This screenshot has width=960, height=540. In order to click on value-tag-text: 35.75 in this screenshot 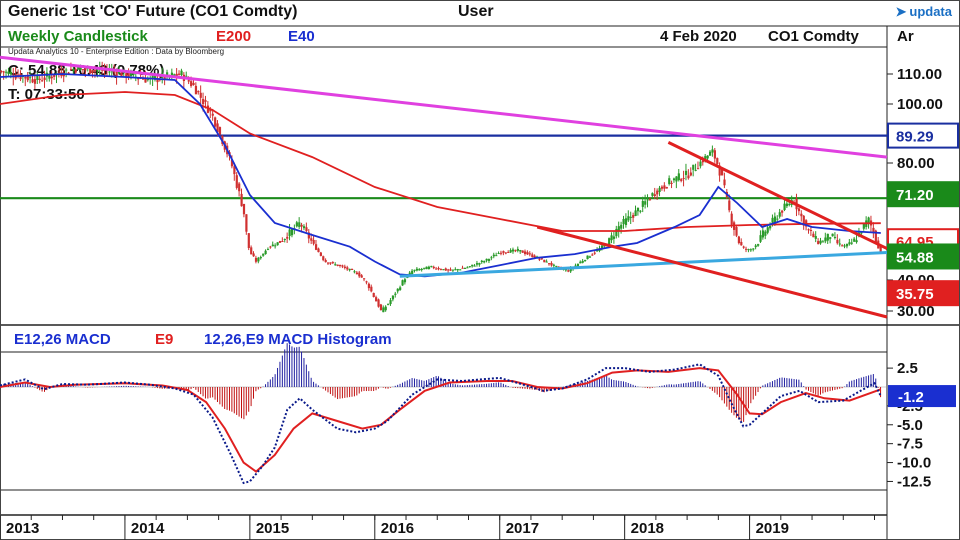, I will do `click(915, 294)`.